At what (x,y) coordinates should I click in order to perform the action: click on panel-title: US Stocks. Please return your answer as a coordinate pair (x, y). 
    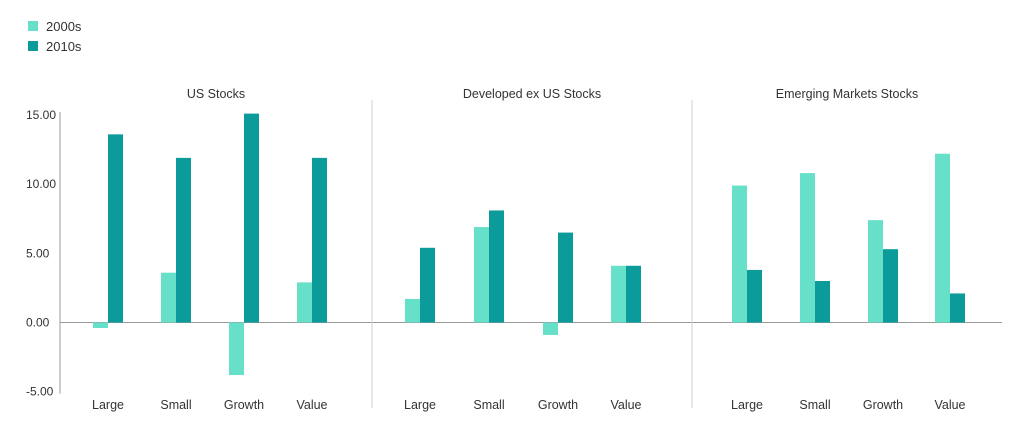
    Looking at the image, I should click on (216, 94).